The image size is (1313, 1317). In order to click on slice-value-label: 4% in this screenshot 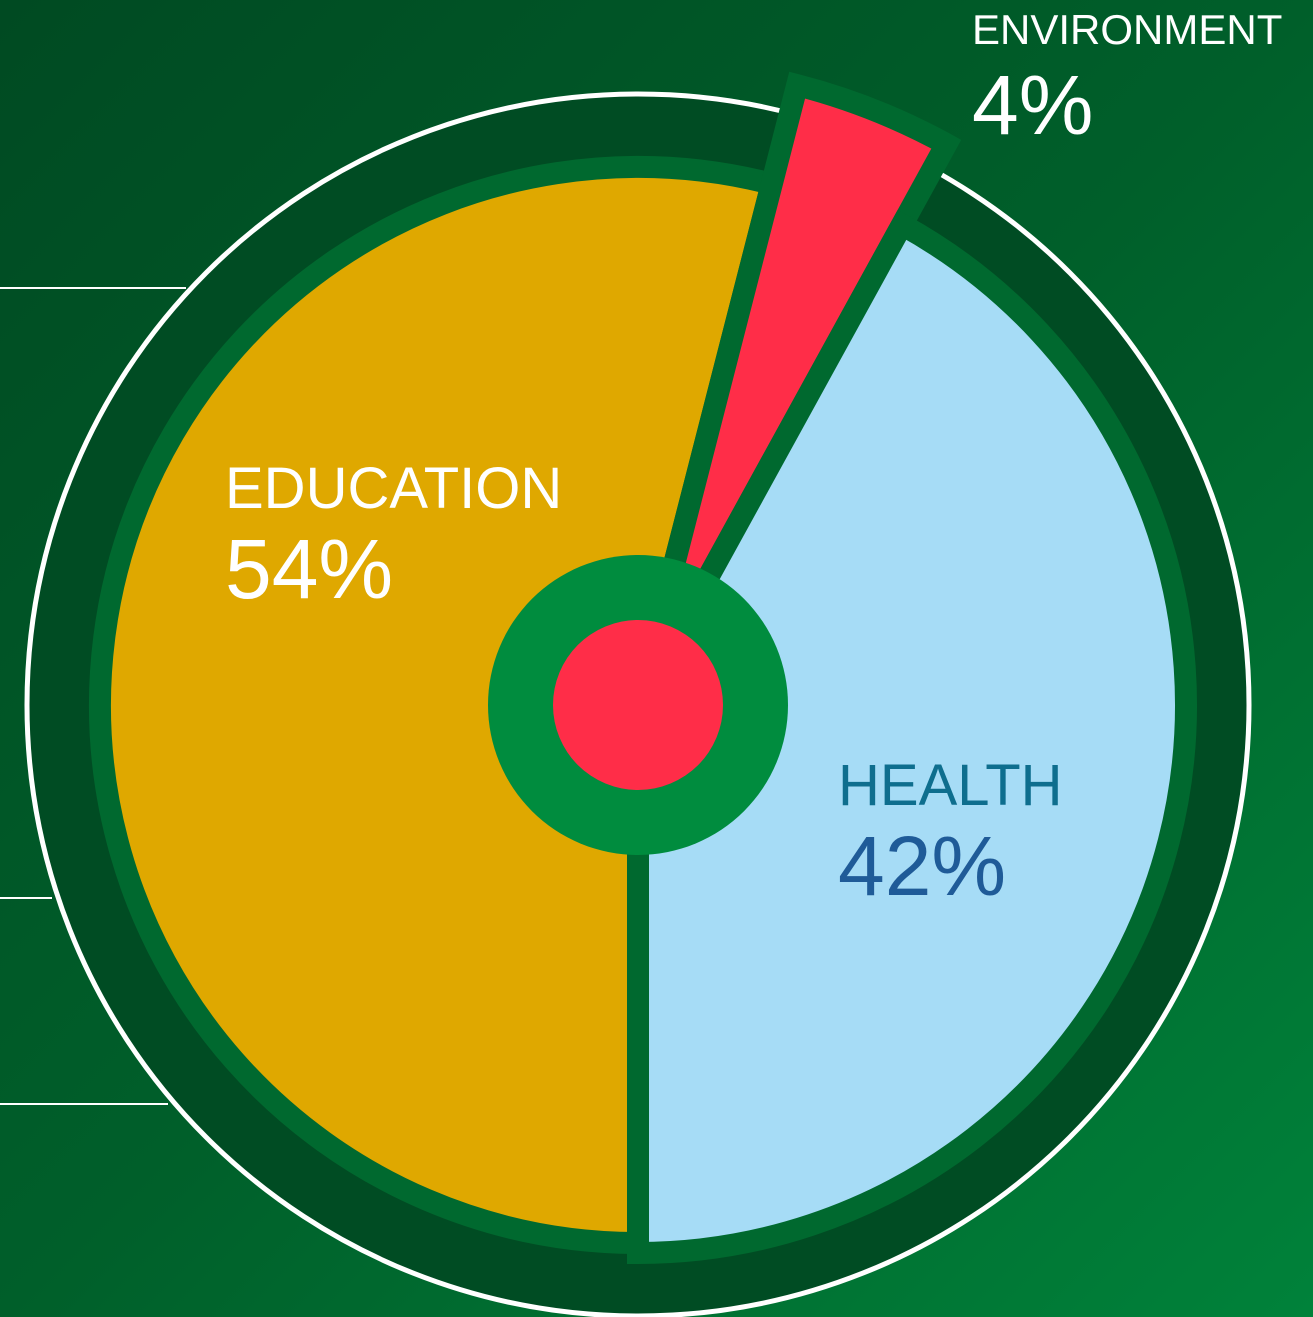, I will do `click(1032, 105)`.